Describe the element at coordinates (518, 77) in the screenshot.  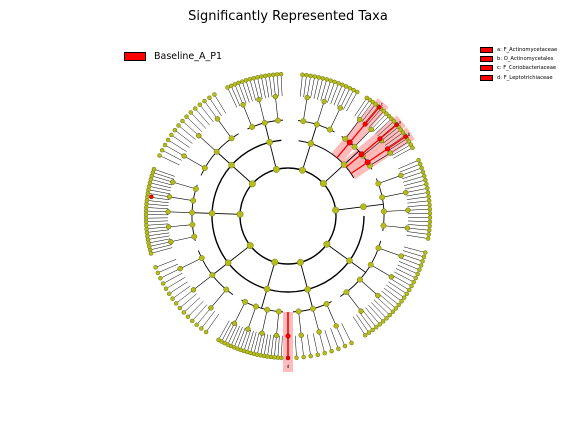
I see `taxa-legend-item-d: d: F_Leptotrichiaceae` at that location.